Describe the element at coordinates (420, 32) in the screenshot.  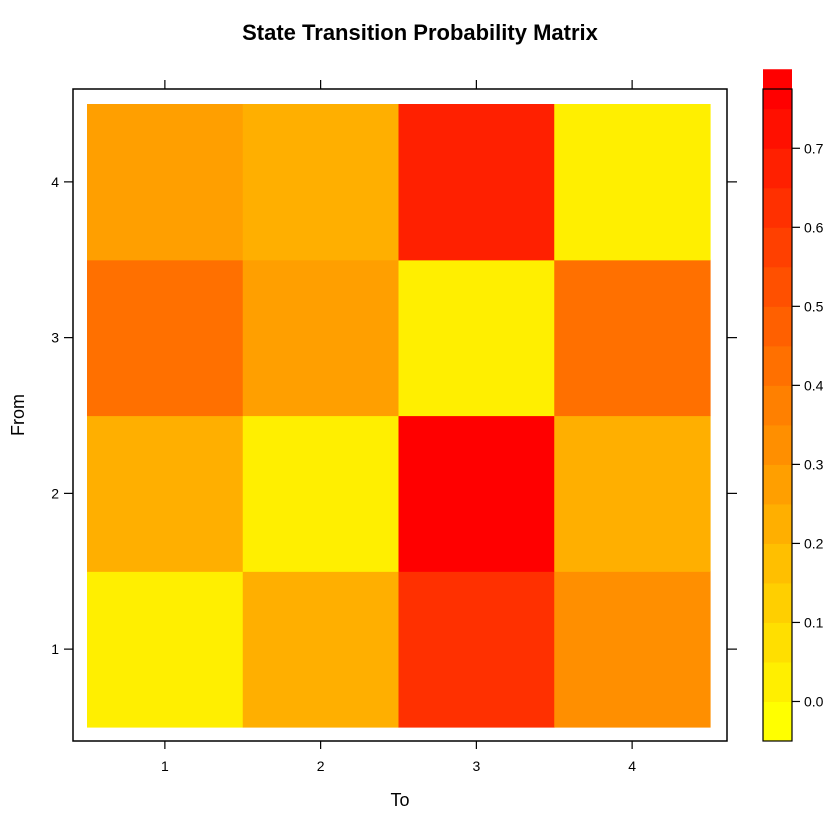
I see `chart-title: State Transition Probability Matrix` at that location.